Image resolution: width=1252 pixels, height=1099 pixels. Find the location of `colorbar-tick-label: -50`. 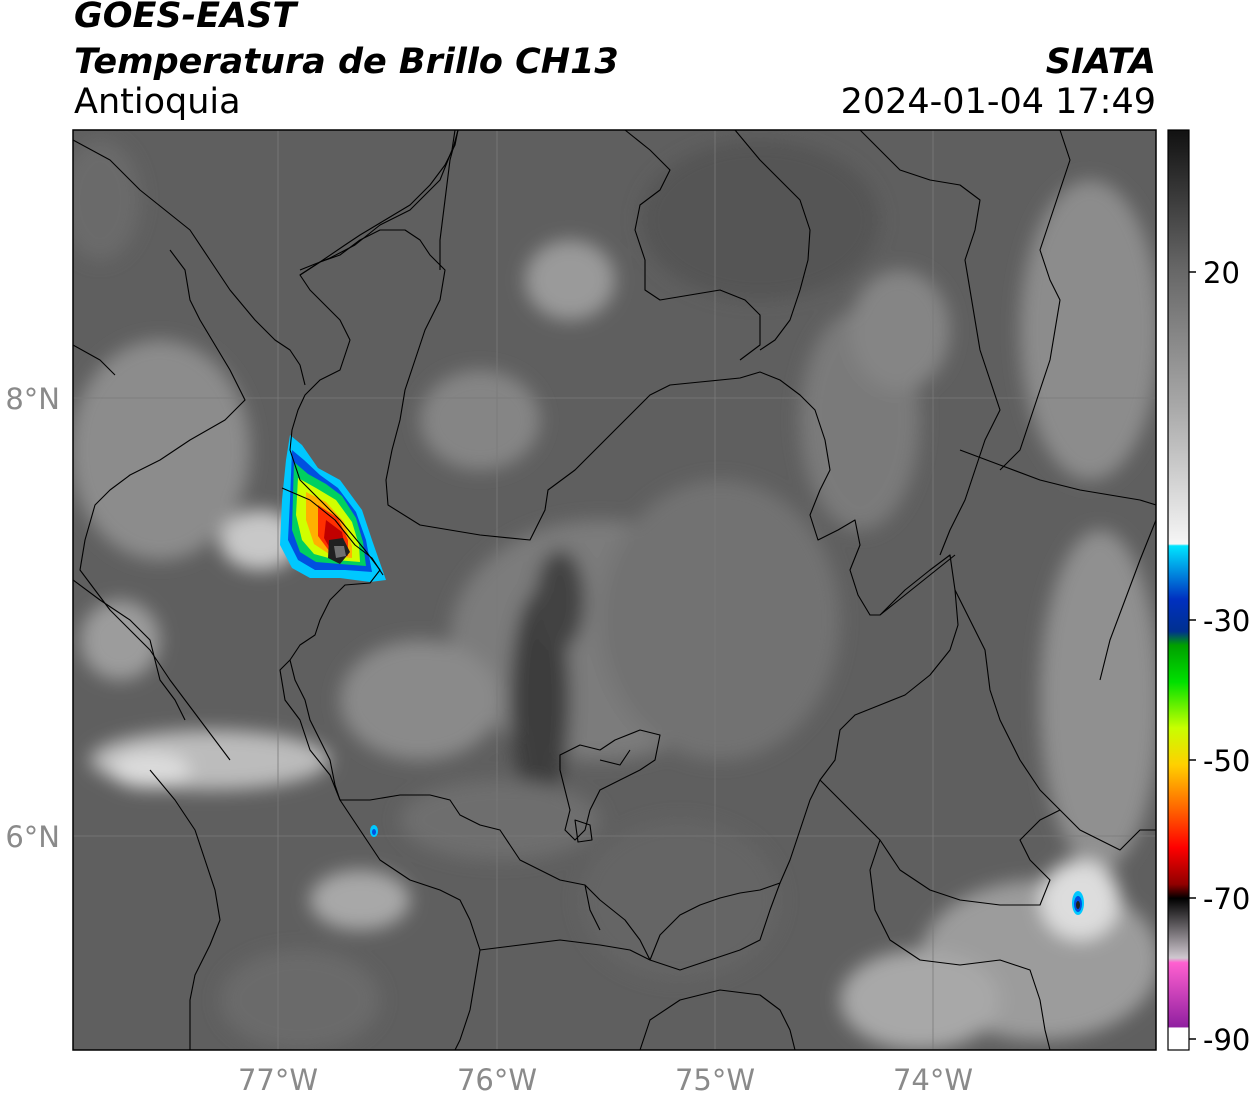

colorbar-tick-label: -50 is located at coordinates (1226, 761).